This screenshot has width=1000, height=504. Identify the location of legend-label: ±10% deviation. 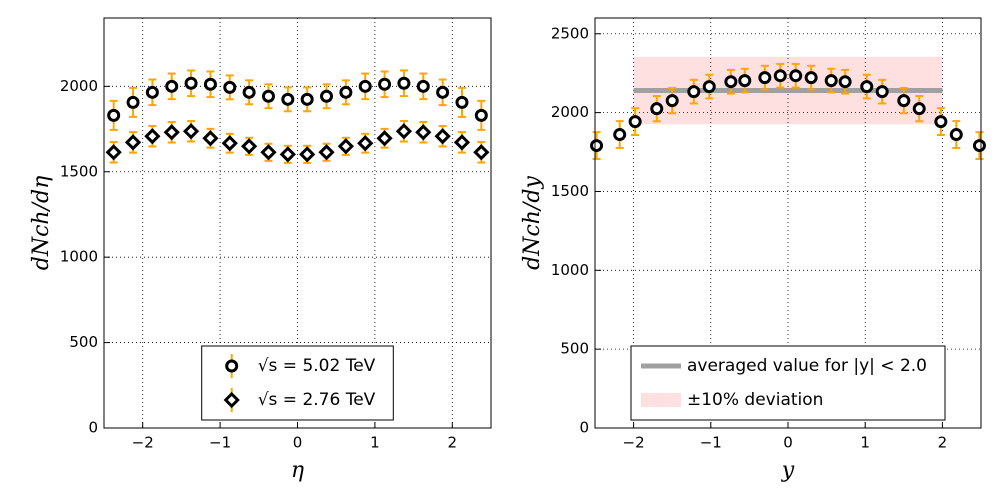
(755, 400).